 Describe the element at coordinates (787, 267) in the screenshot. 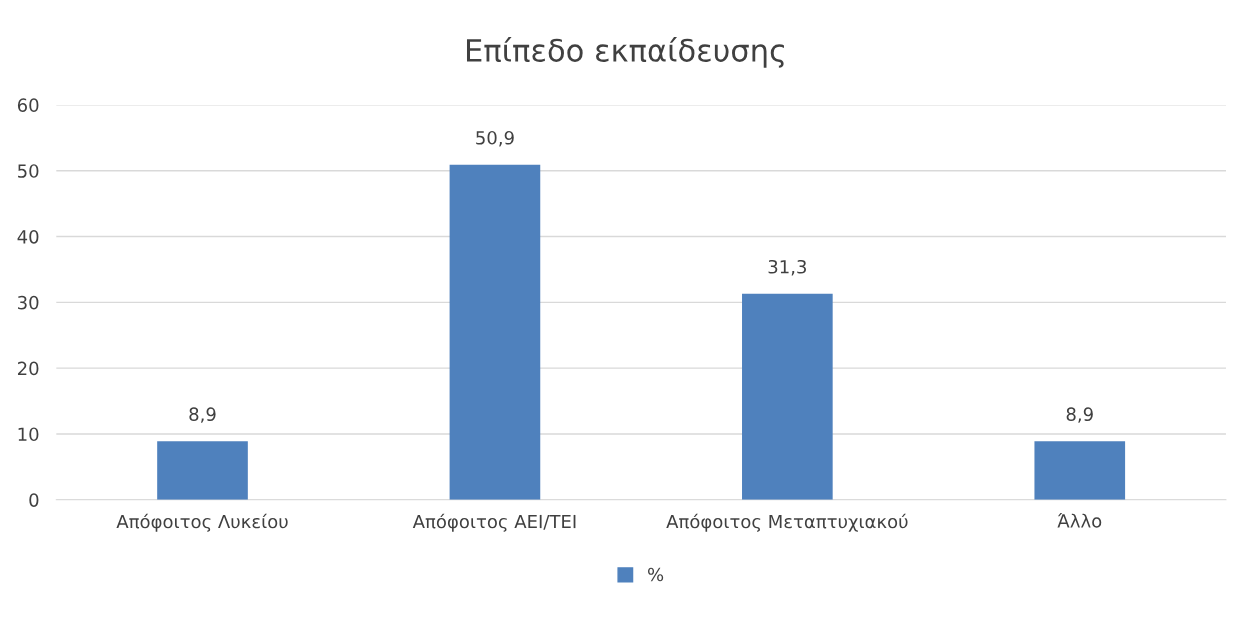

I see `data-label: 31,3` at that location.